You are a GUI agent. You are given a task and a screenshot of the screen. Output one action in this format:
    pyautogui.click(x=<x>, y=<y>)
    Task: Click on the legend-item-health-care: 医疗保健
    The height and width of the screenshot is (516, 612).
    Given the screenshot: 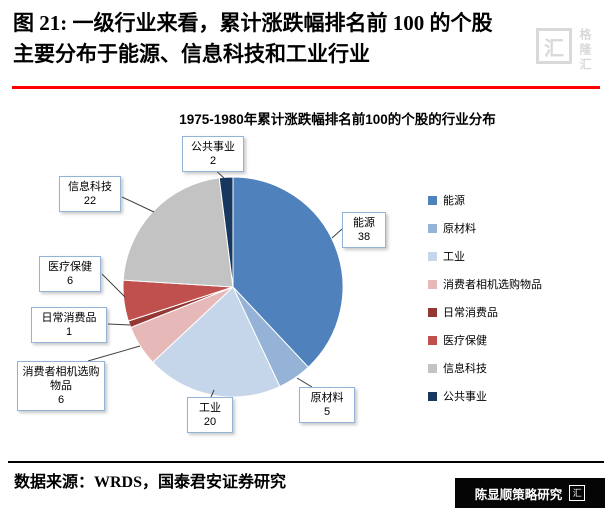 What is the action you would take?
    pyautogui.click(x=485, y=340)
    